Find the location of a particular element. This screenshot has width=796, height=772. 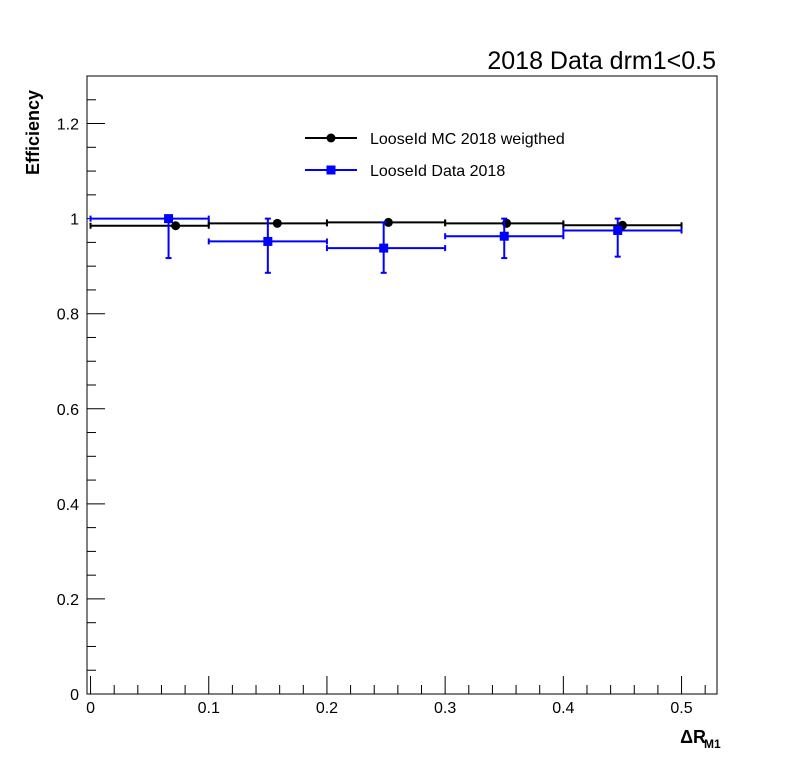

y-tick-label: 0.2 is located at coordinates (68, 600).